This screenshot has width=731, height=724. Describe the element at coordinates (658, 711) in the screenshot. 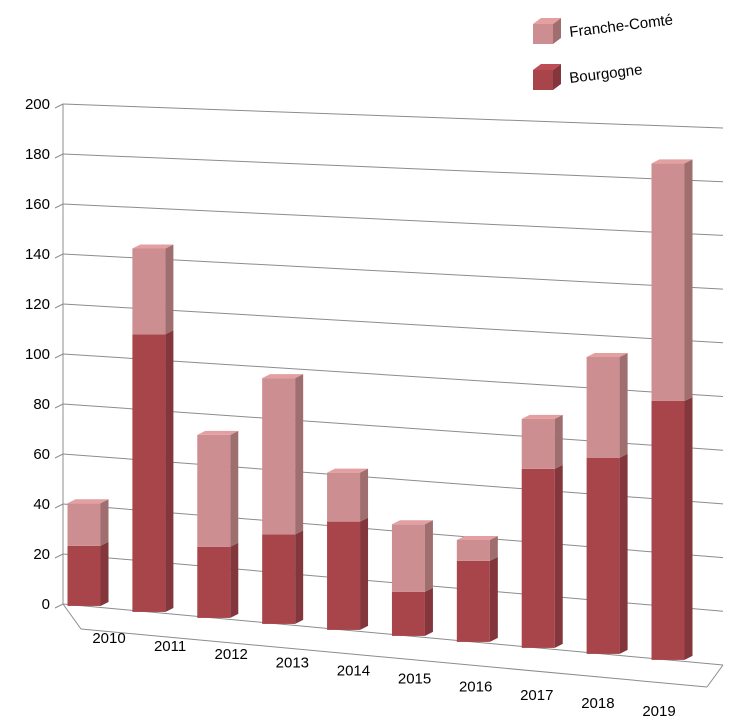

I see `x-tick-label: 2019` at that location.